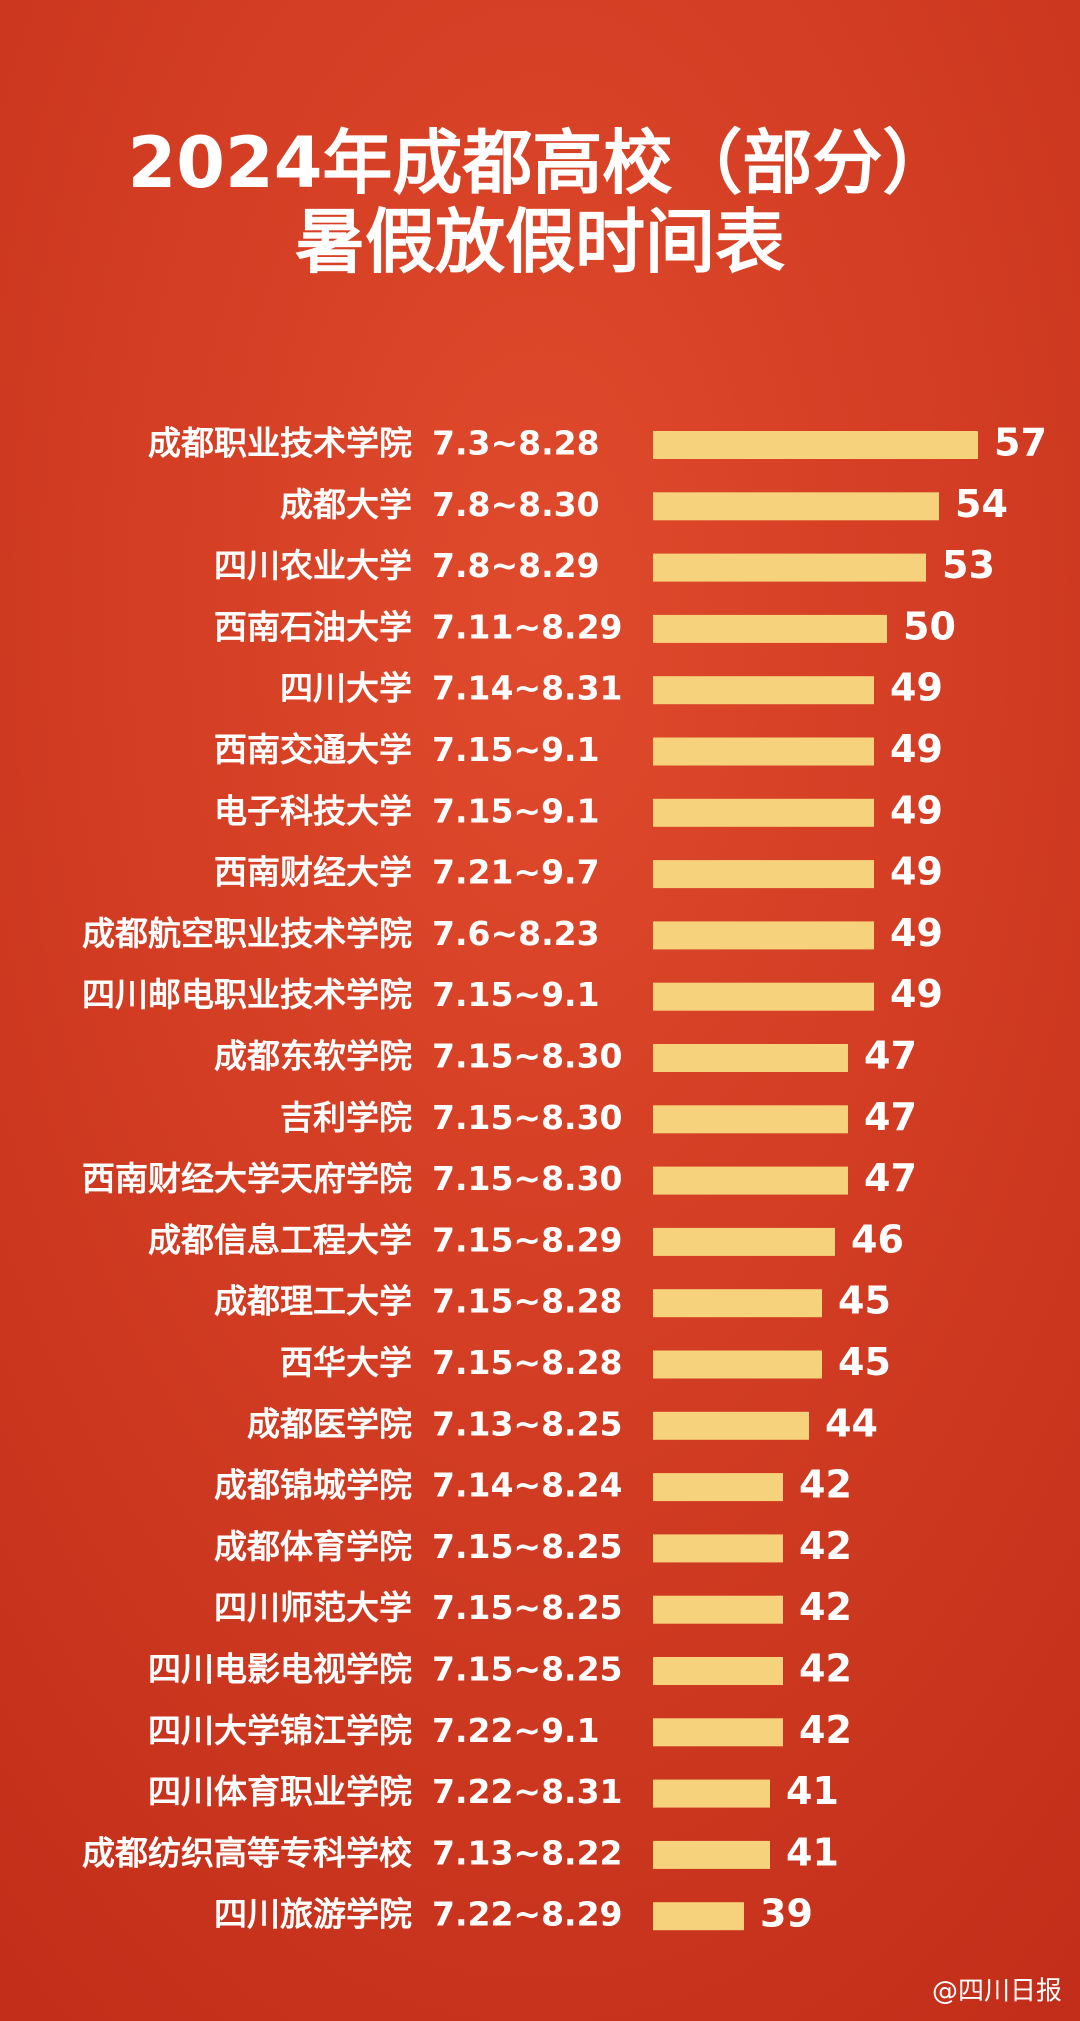 Image resolution: width=1080 pixels, height=2021 pixels. I want to click on category-label: 成都职业技术学院, so click(280, 443).